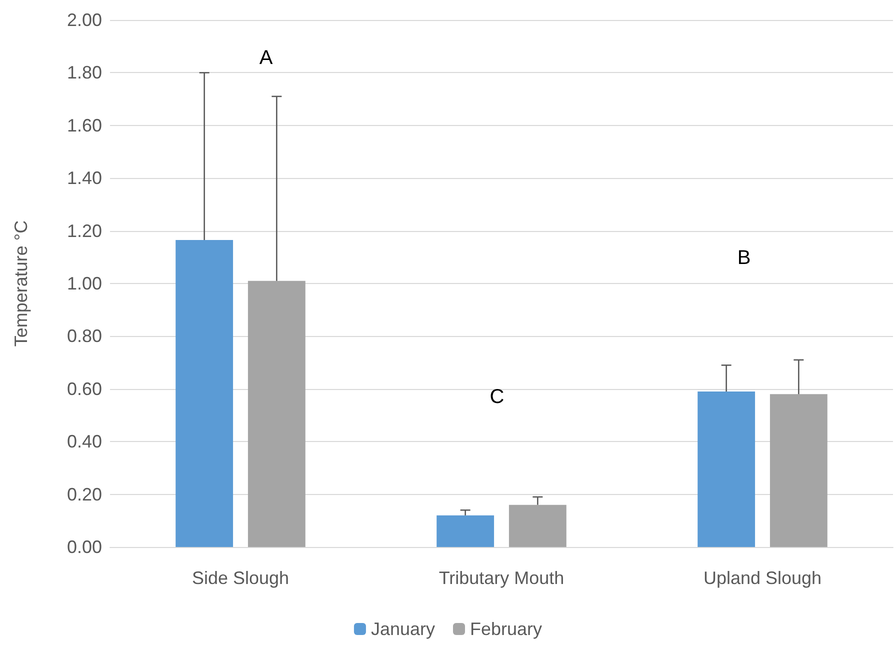 The image size is (896, 647). Describe the element at coordinates (84, 125) in the screenshot. I see `y-tick-label: 1.60` at that location.